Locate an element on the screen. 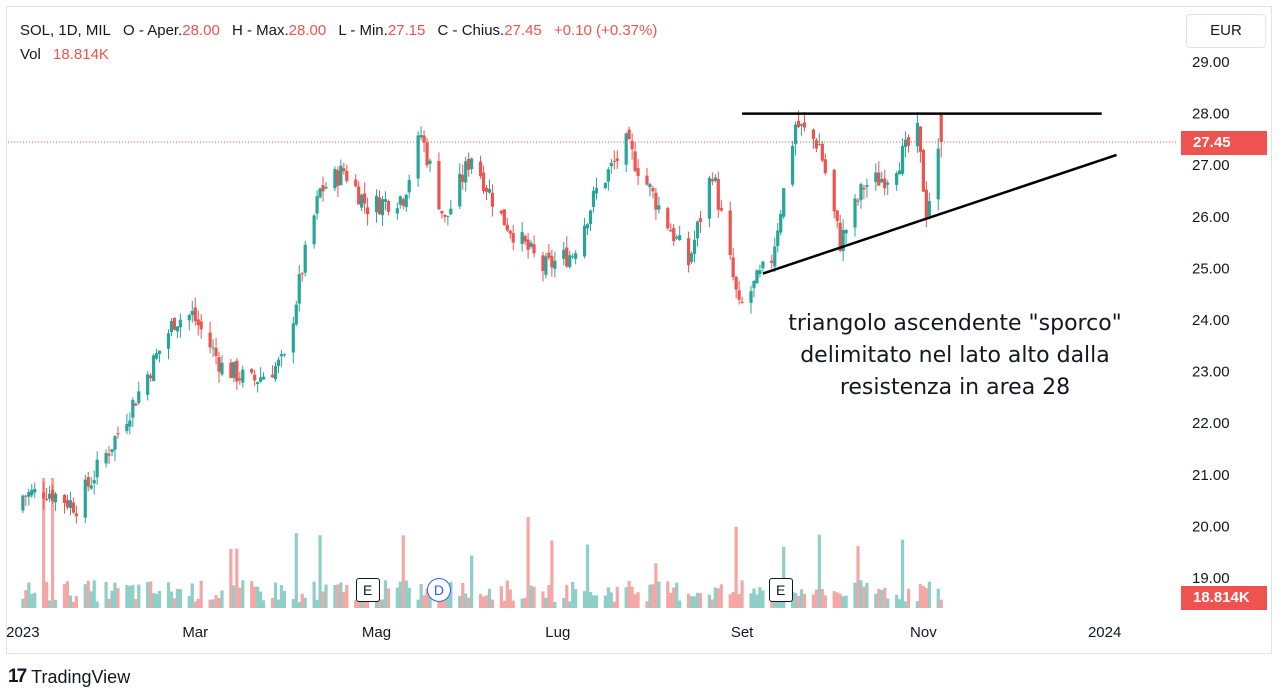 The height and width of the screenshot is (700, 1283). x-tick-label: Mag is located at coordinates (376, 632).